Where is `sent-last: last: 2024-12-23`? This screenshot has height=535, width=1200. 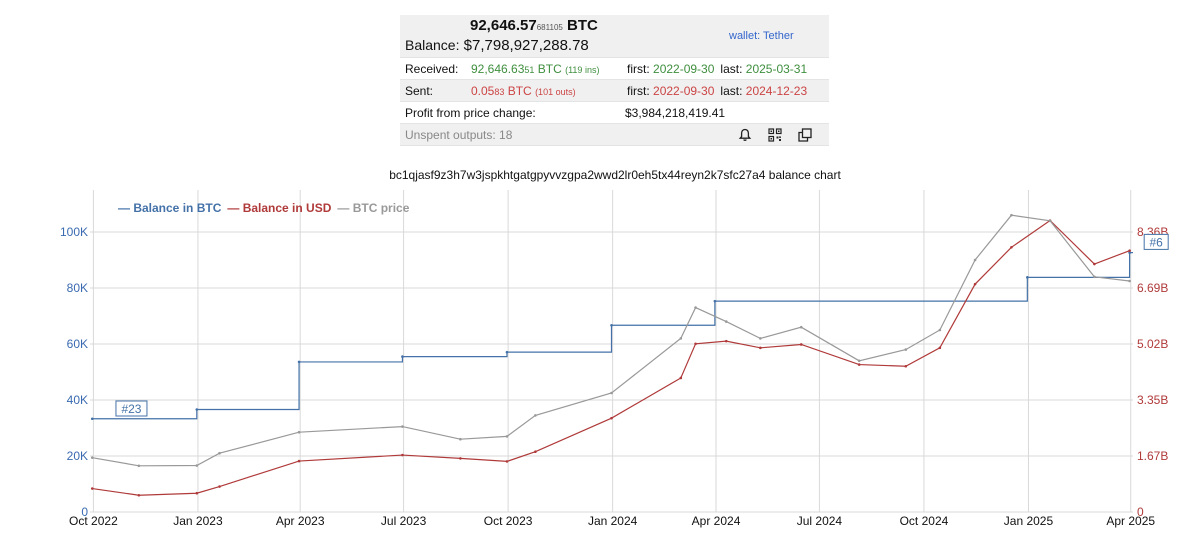
sent-last: last: 2024-12-23 is located at coordinates (763, 91).